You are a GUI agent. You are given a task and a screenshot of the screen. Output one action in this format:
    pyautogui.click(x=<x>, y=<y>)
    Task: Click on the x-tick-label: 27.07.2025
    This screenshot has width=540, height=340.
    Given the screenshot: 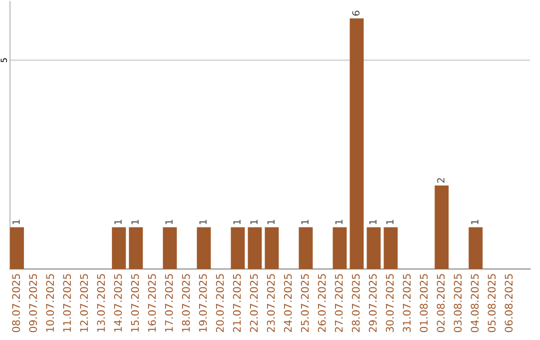 What is the action you would take?
    pyautogui.click(x=338, y=303)
    